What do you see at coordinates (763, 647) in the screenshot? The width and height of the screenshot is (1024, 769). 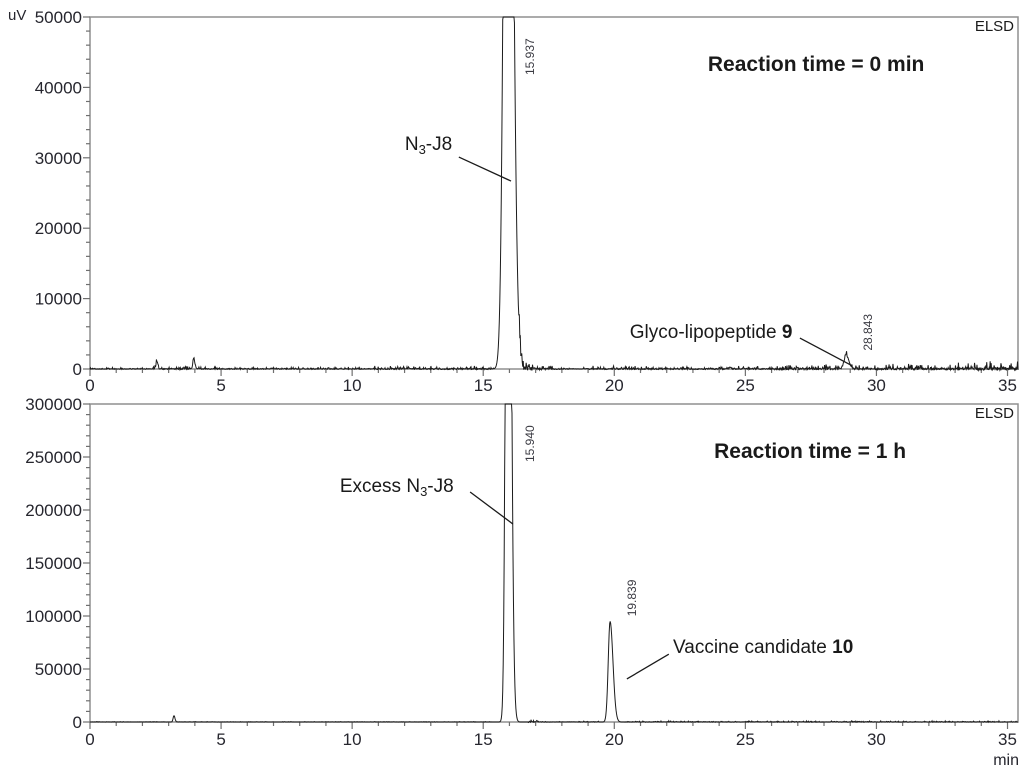 I see `vaccine-candidate-10-label: Vaccine candidate 10` at bounding box center [763, 647].